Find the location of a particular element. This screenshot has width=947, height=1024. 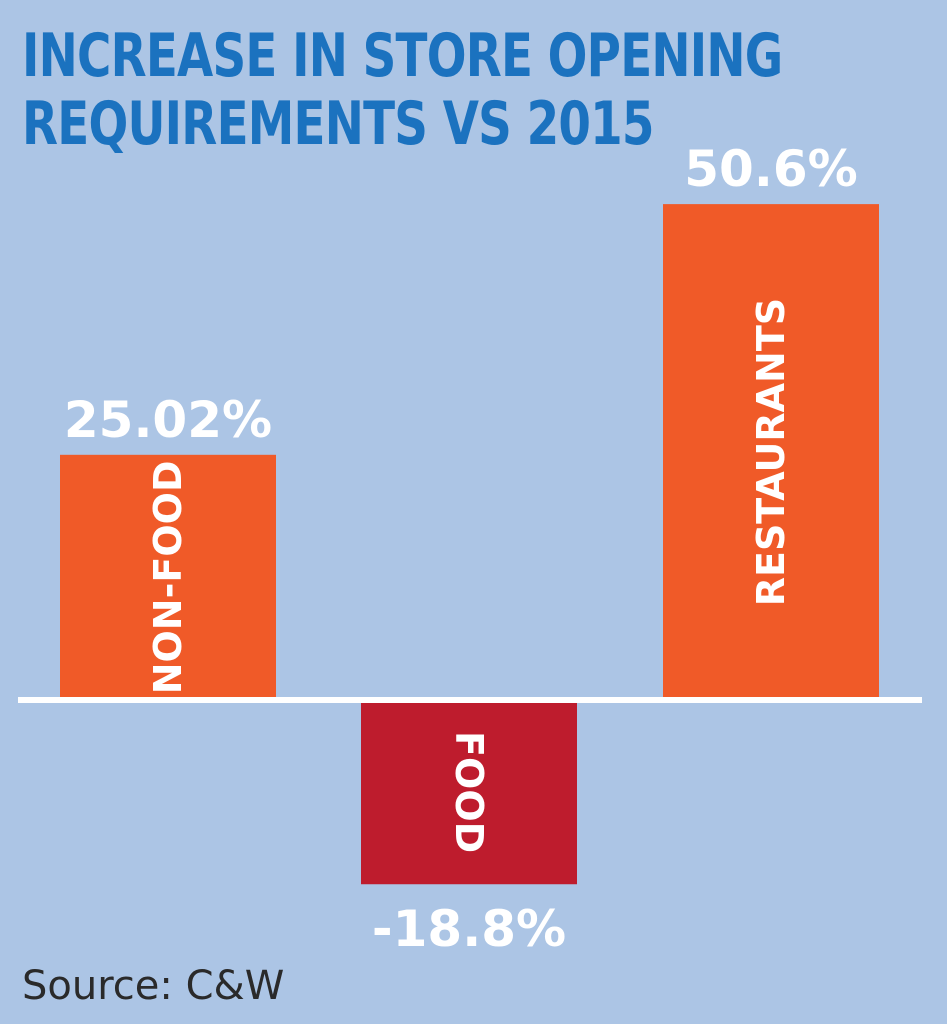

baseline is located at coordinates (470, 700).